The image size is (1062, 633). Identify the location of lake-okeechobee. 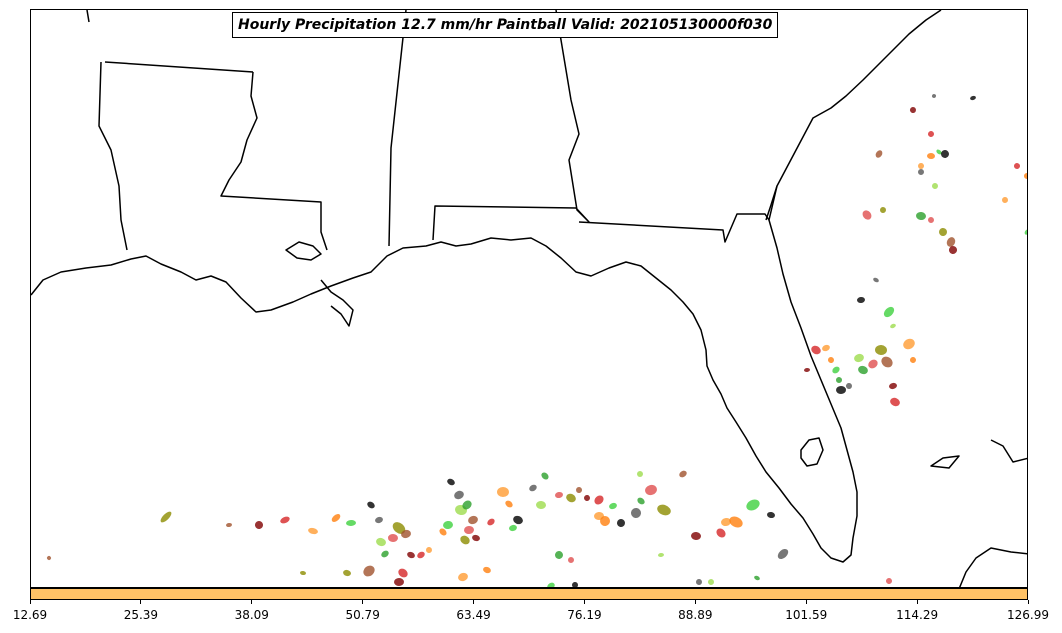
(812, 452).